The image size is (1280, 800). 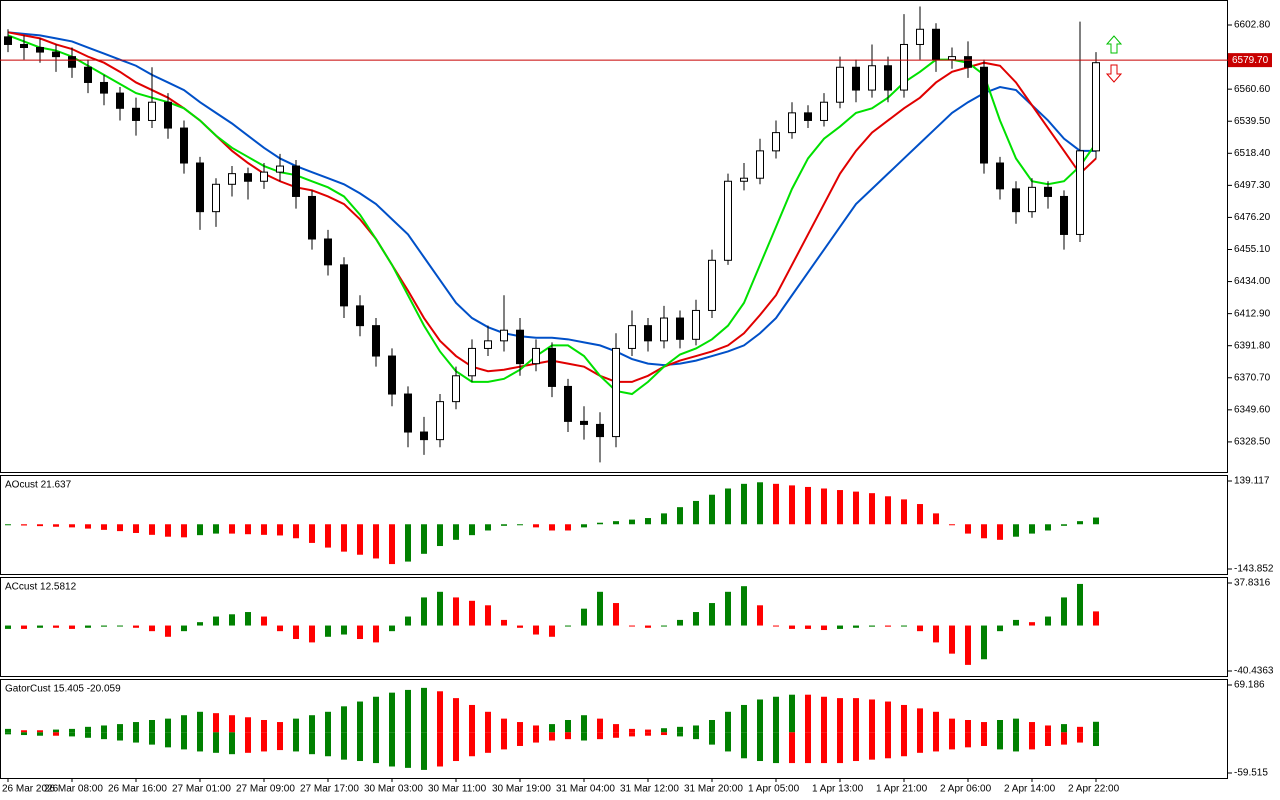 I want to click on x-tick-label: 30 Mar 19:00, so click(x=521, y=789).